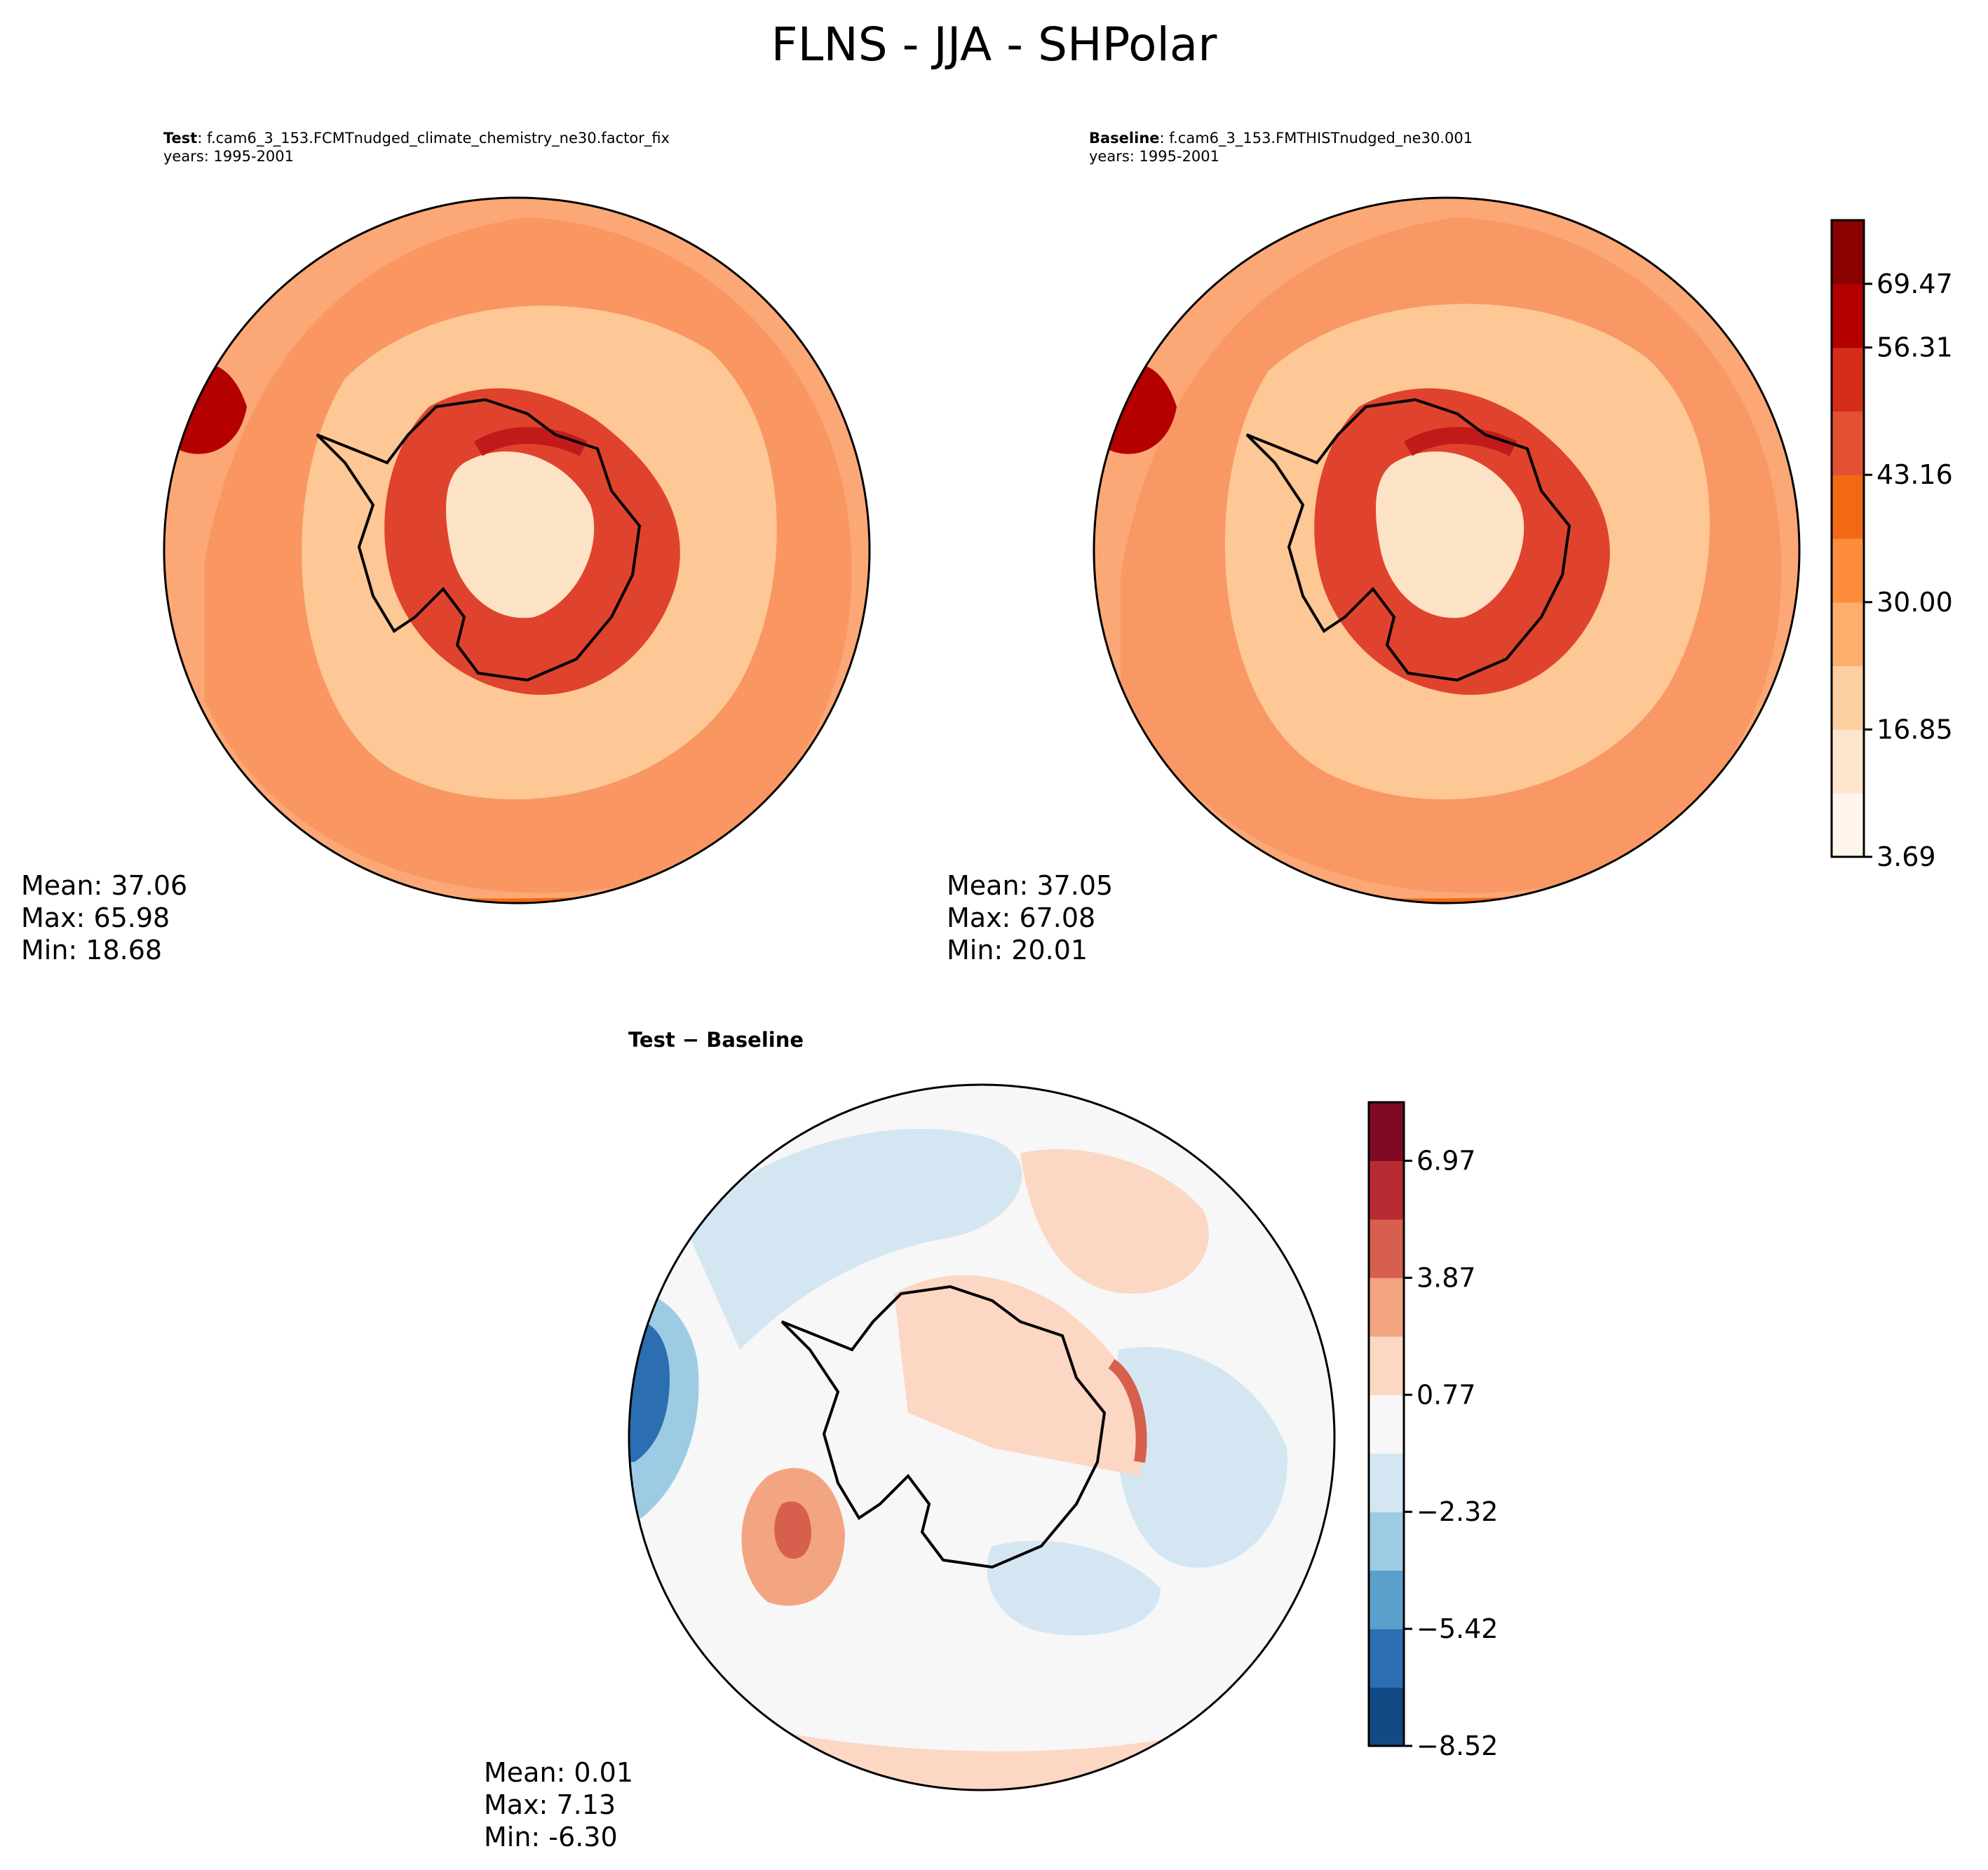  I want to click on test-stat-max: Max: 65.98, so click(96, 917).